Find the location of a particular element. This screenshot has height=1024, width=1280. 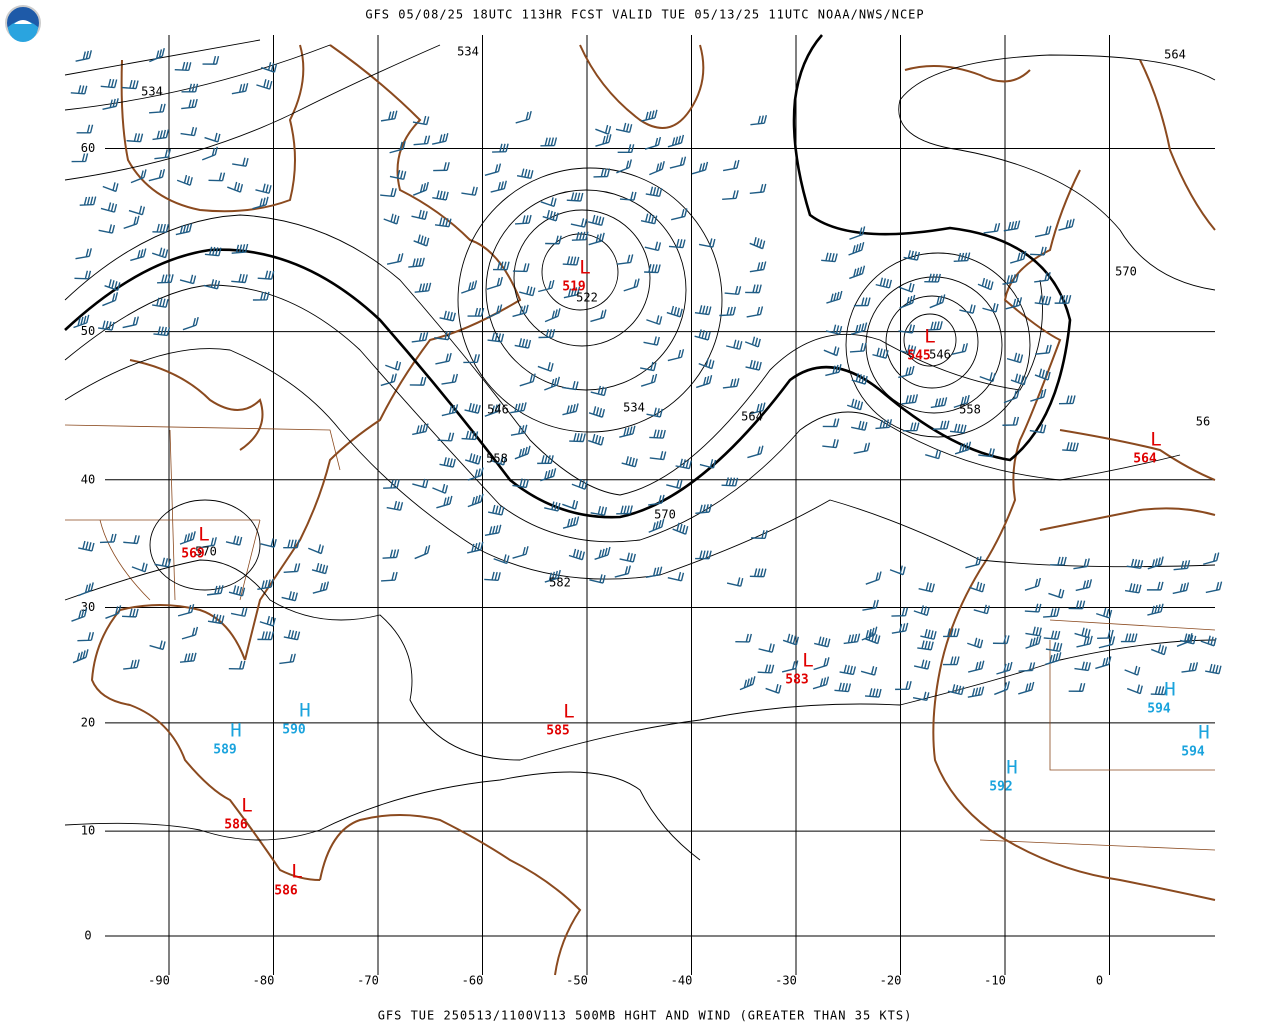

contour-label: 534 is located at coordinates (152, 92).